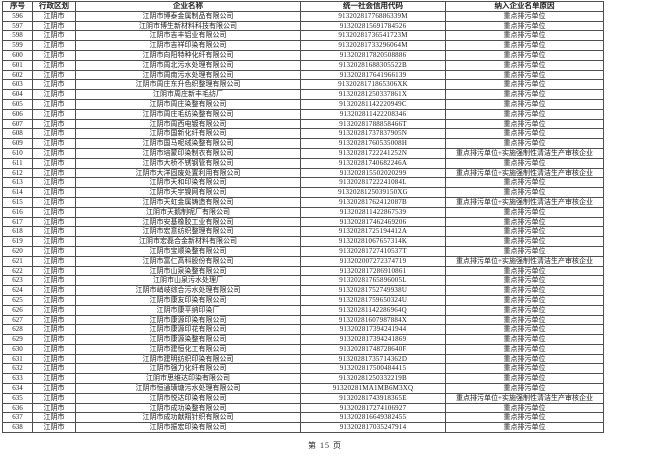 This screenshot has width=650, height=459. What do you see at coordinates (373, 398) in the screenshot?
I see `cell-credit-code: 91320281743918365E` at bounding box center [373, 398].